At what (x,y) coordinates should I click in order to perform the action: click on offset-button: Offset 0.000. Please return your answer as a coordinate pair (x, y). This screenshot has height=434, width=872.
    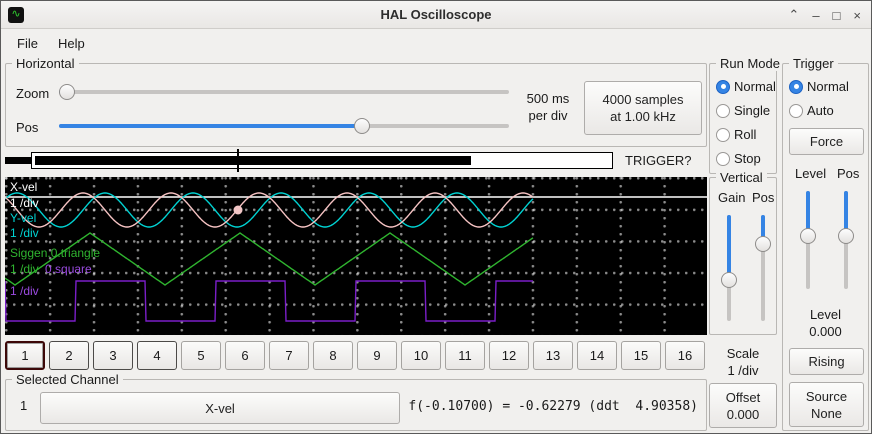
    Looking at the image, I should click on (743, 405).